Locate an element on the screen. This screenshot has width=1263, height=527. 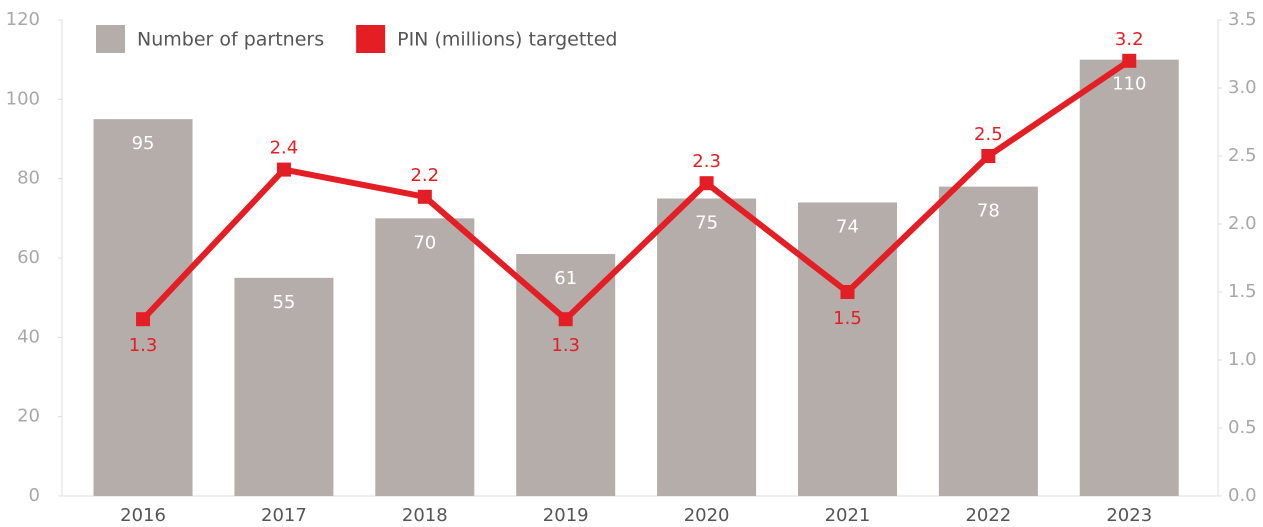
x-tick-label: 2017 is located at coordinates (284, 515).